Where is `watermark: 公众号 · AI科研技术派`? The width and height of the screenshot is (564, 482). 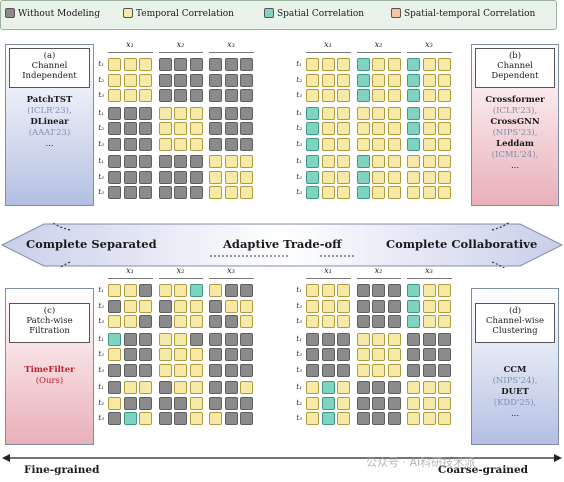 watermark: 公众号 · AI科研技术派 is located at coordinates (421, 462).